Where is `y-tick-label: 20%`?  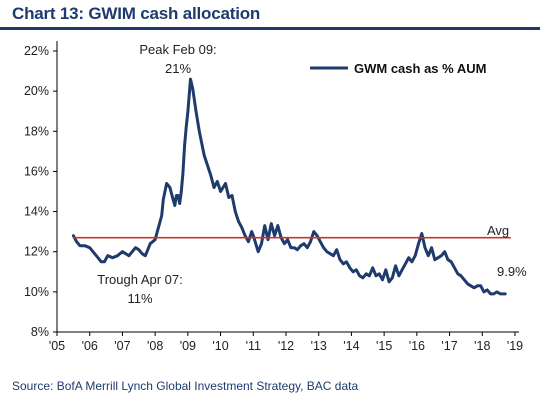 y-tick-label: 20% is located at coordinates (36, 91).